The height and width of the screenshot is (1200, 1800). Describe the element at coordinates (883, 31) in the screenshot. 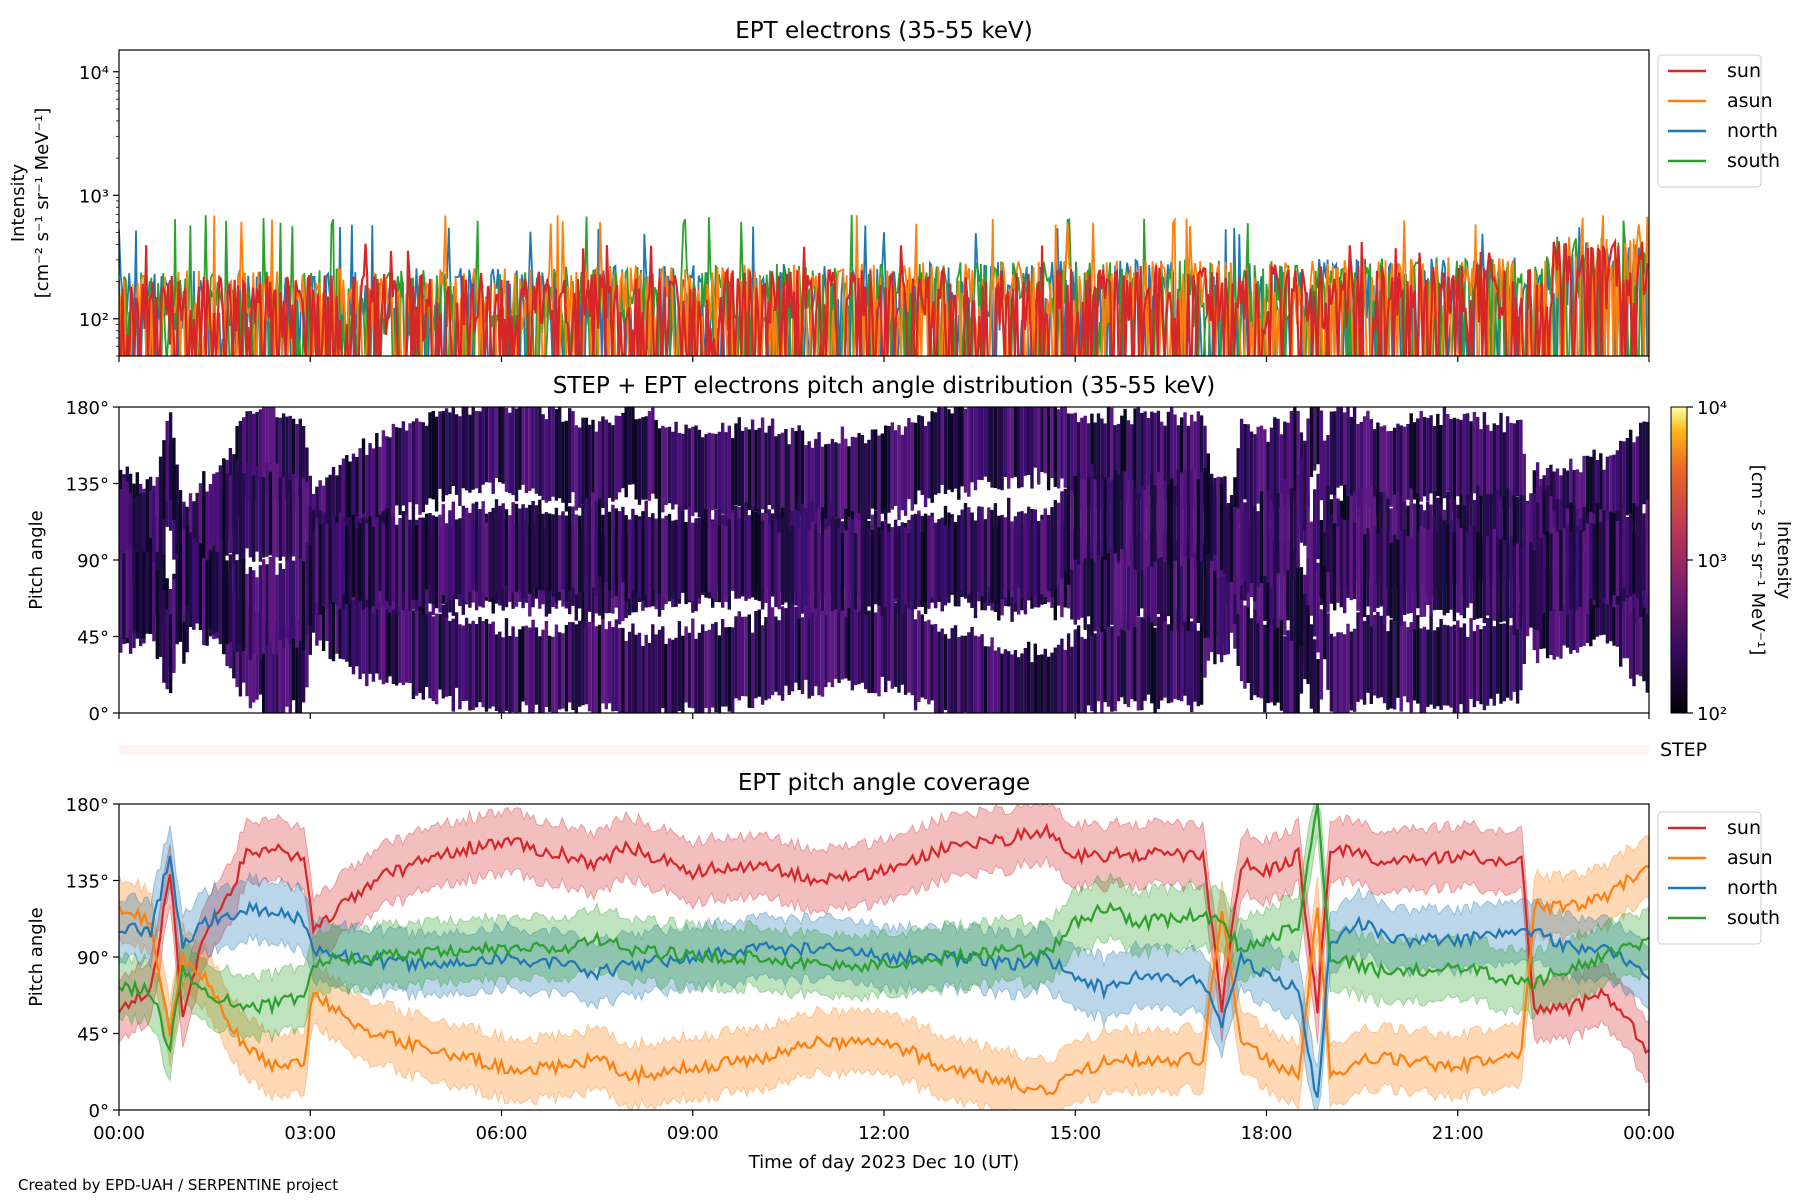

I see `panel1-title: EPT electrons (35-55 keV)` at that location.